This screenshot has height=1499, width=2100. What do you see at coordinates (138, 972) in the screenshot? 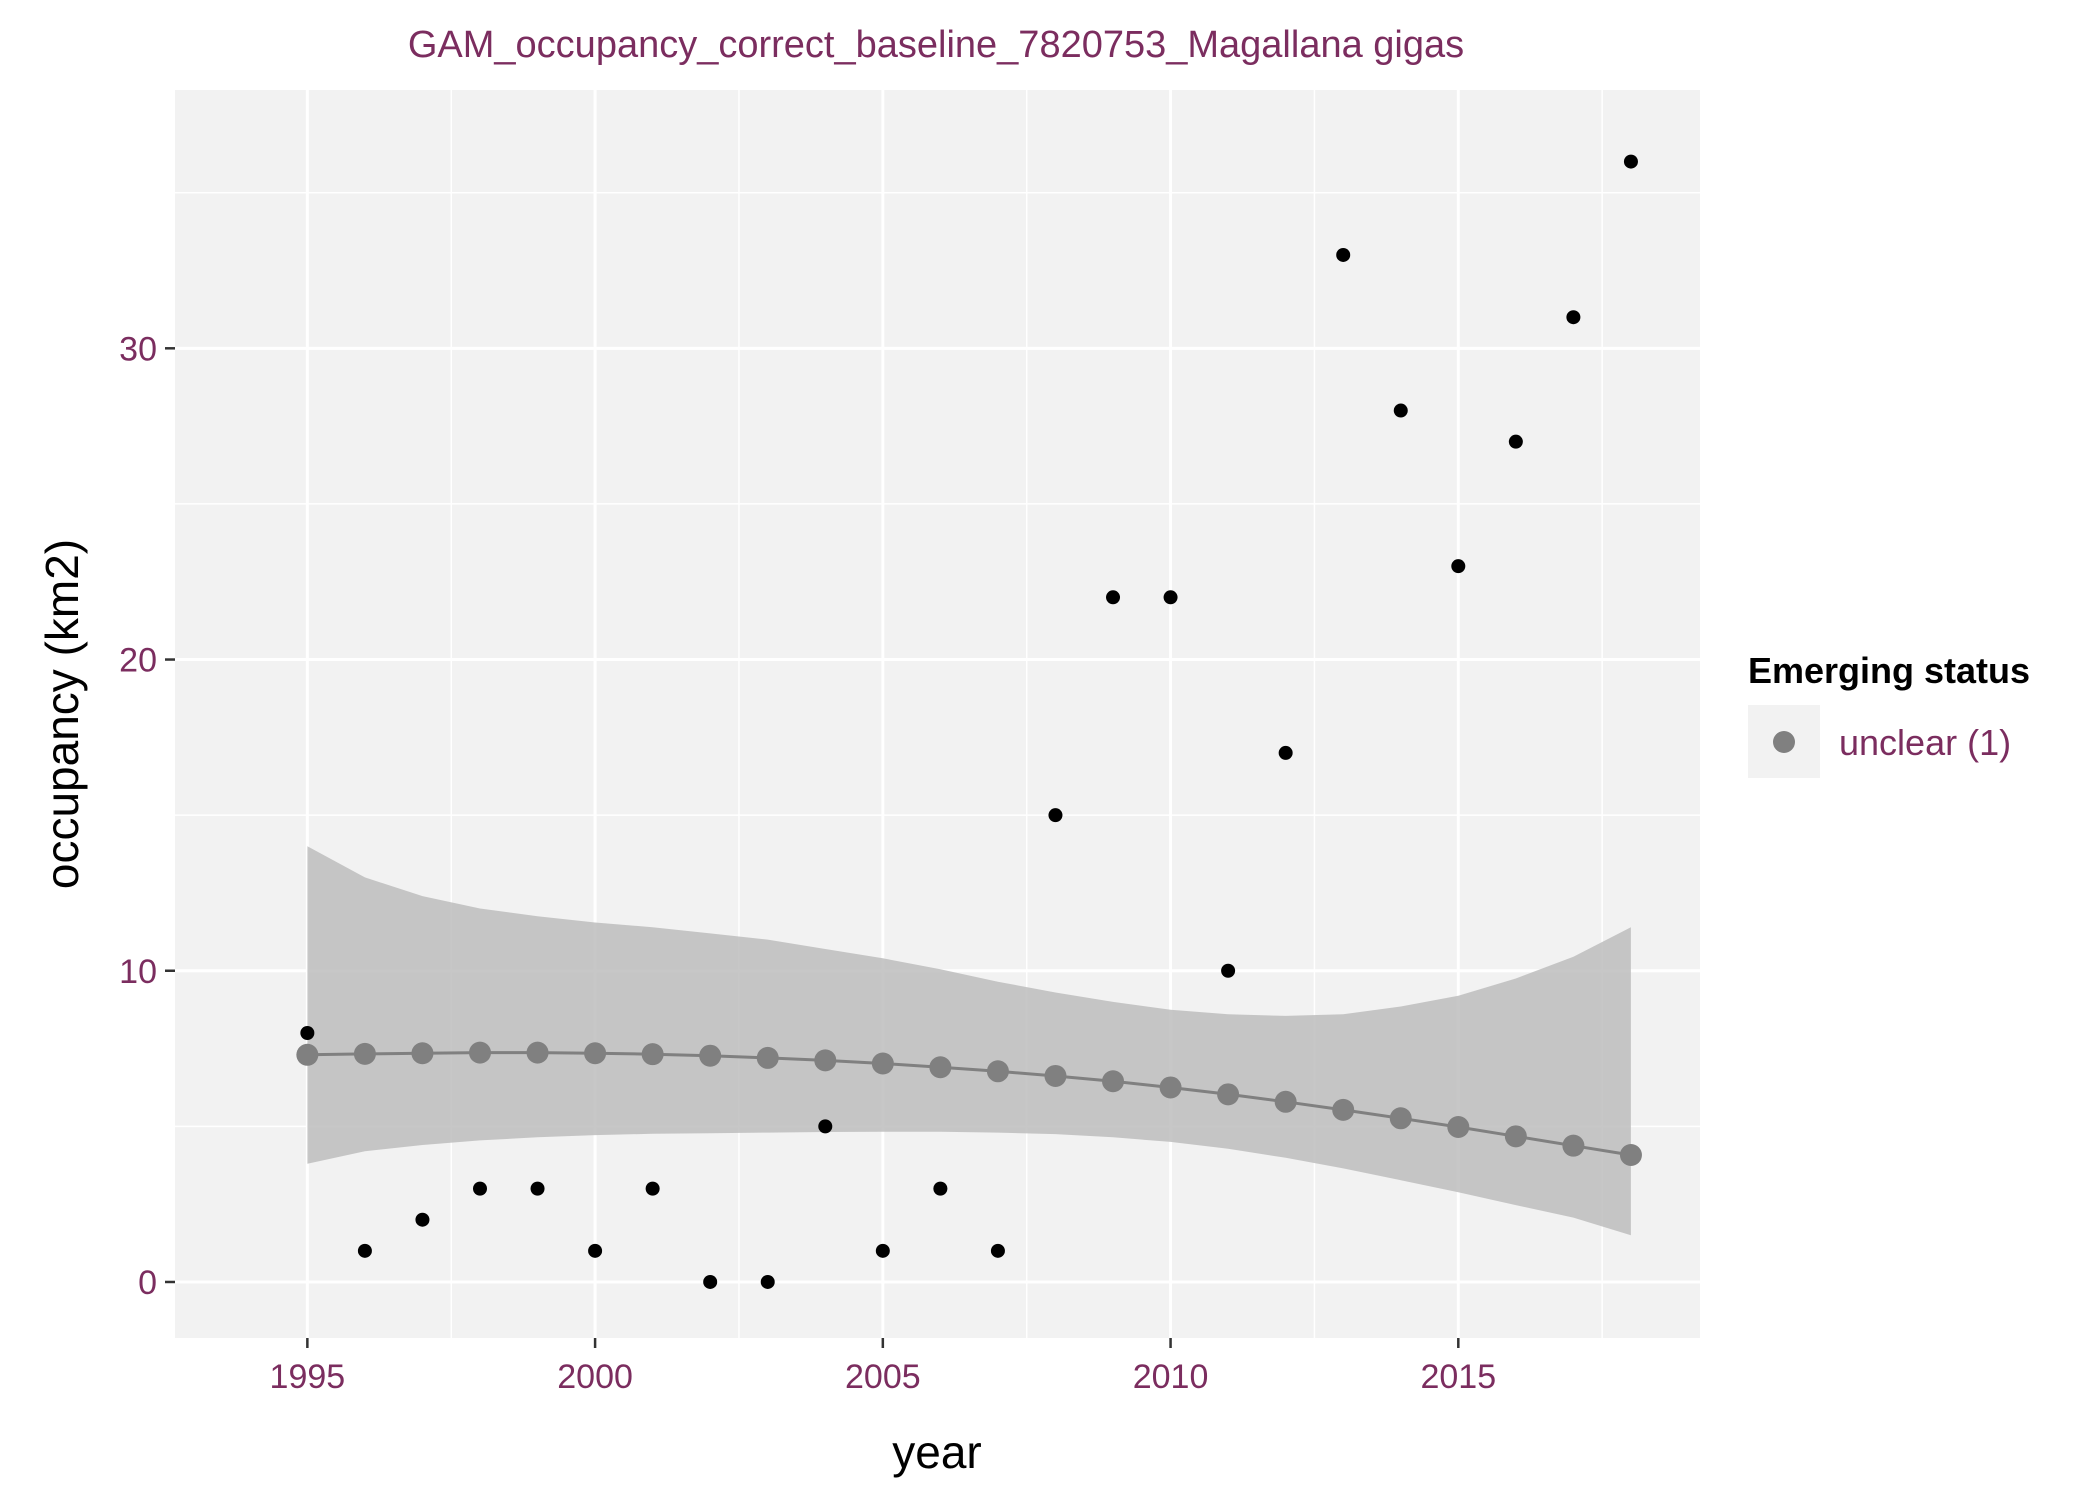
I see `y-tick-label: 10` at bounding box center [138, 972].